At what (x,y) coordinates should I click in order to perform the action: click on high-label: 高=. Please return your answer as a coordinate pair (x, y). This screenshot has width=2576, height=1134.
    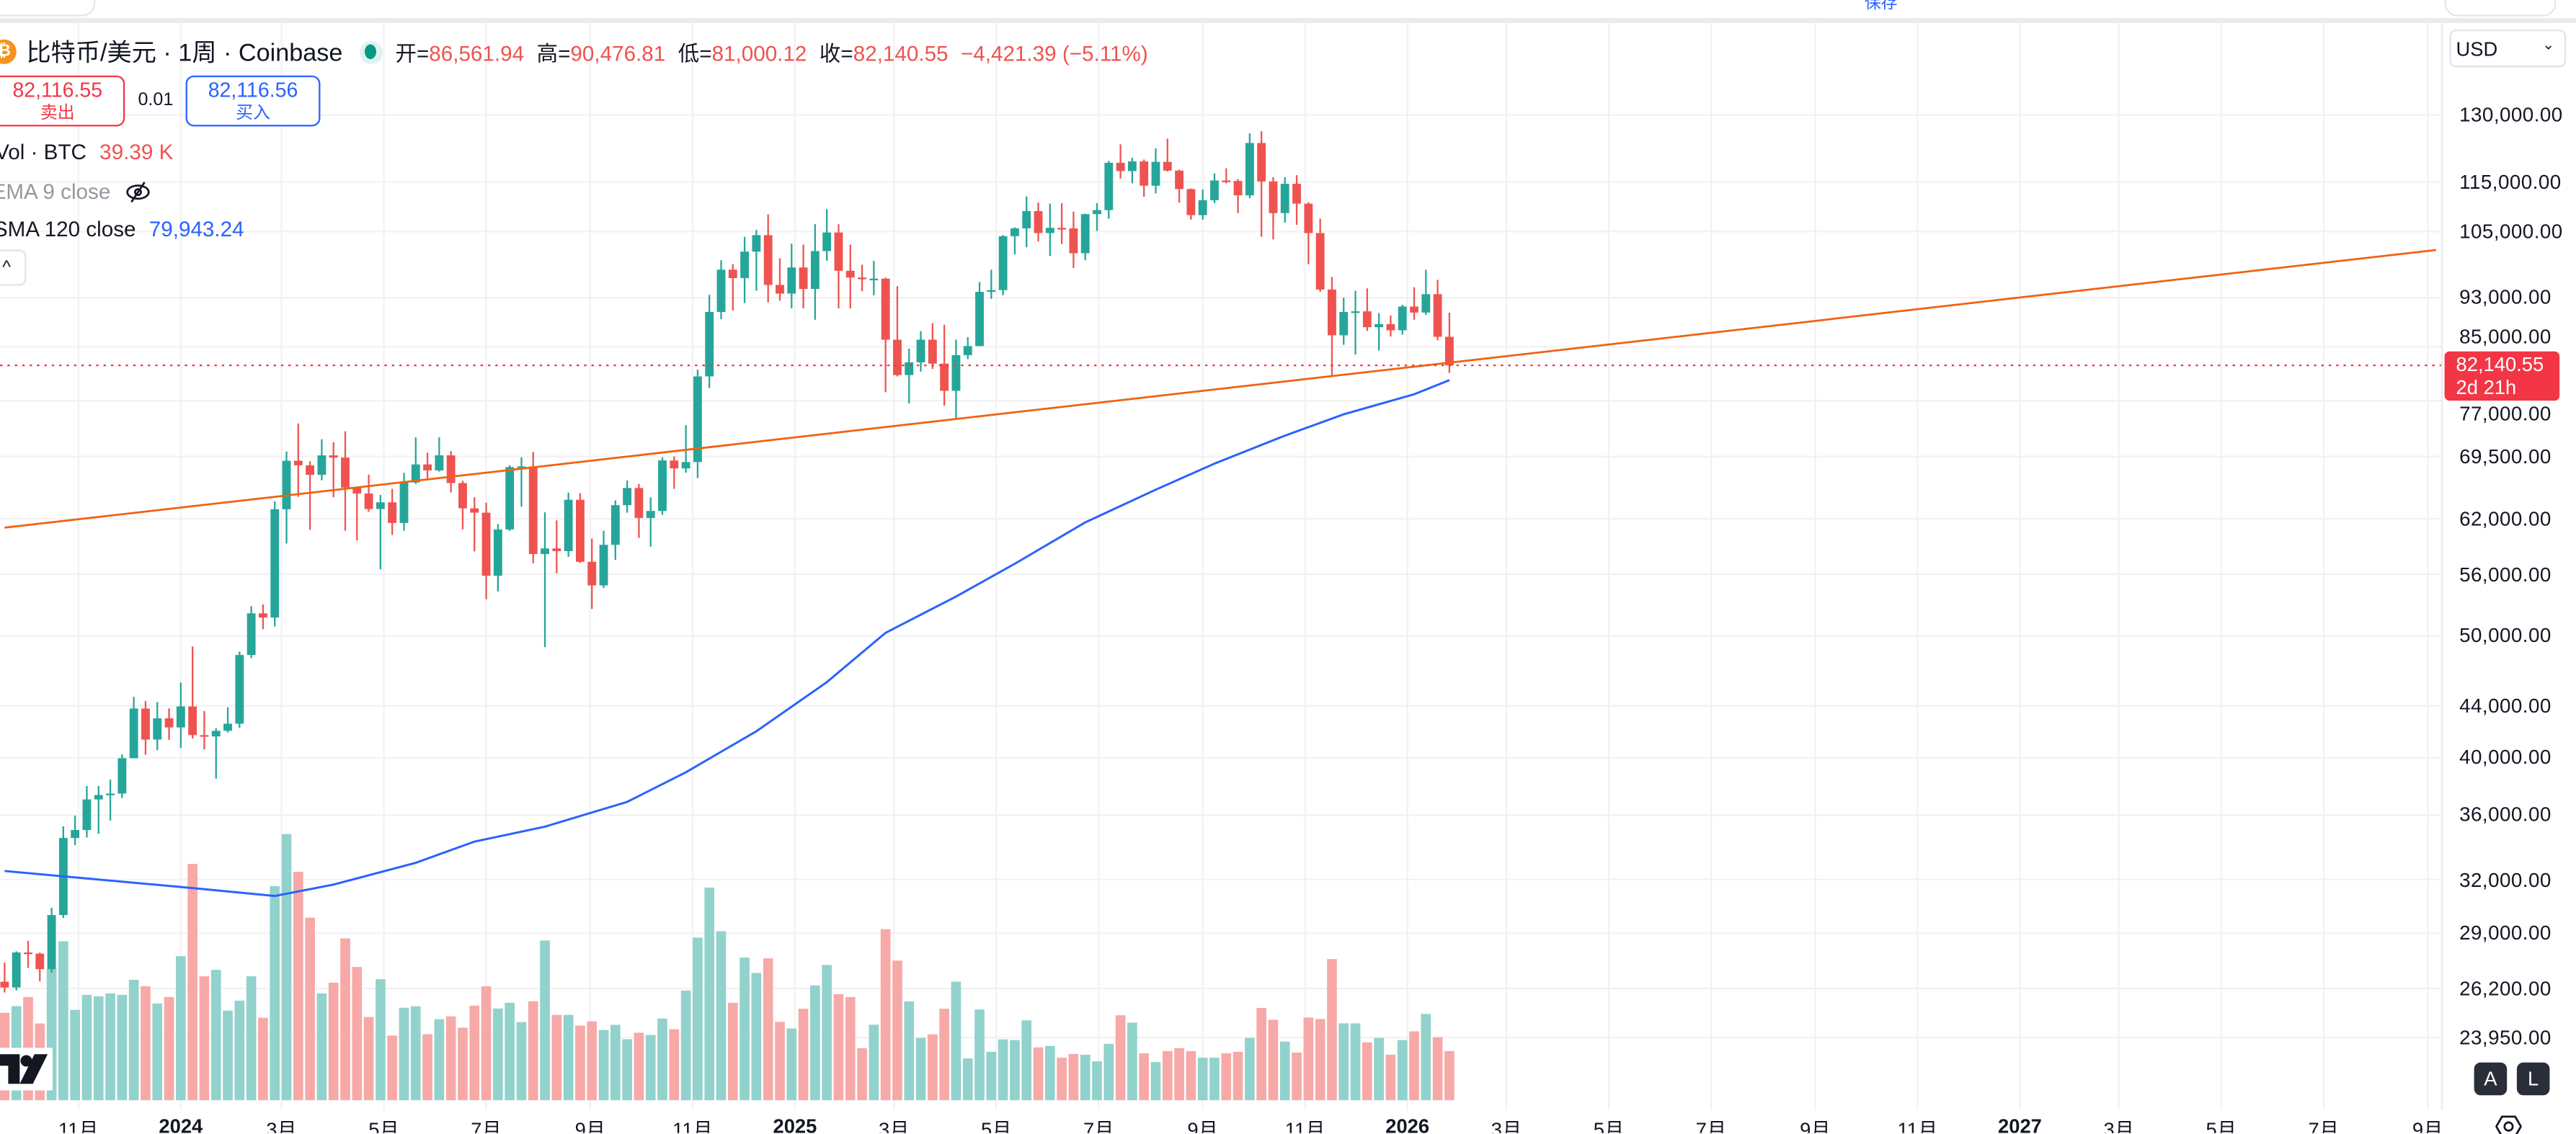
    Looking at the image, I should click on (553, 53).